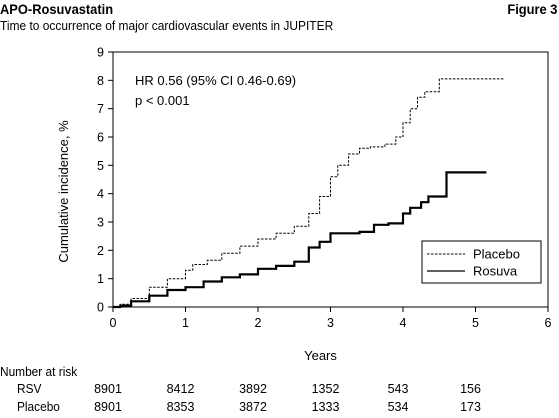 Image resolution: width=559 pixels, height=418 pixels. What do you see at coordinates (215, 80) in the screenshot?
I see `annotation-text: HR 0.56 (95% CI 0.46-0.69)` at bounding box center [215, 80].